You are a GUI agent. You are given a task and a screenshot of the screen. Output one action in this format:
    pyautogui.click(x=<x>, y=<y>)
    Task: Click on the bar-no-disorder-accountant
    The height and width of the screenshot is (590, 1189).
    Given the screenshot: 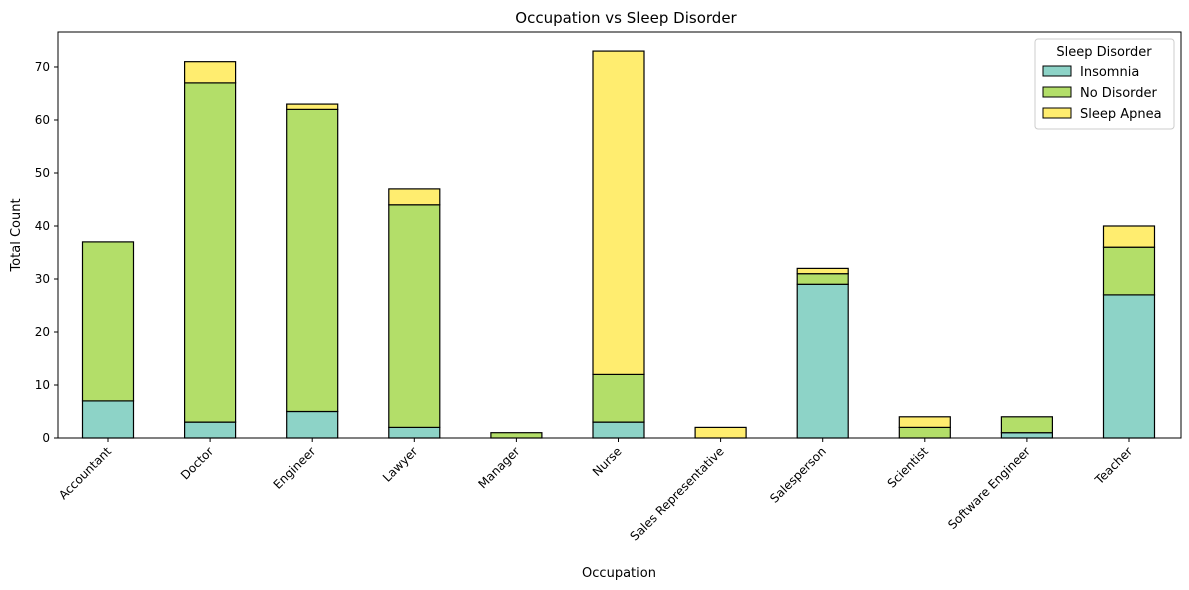 What is the action you would take?
    pyautogui.click(x=108, y=321)
    